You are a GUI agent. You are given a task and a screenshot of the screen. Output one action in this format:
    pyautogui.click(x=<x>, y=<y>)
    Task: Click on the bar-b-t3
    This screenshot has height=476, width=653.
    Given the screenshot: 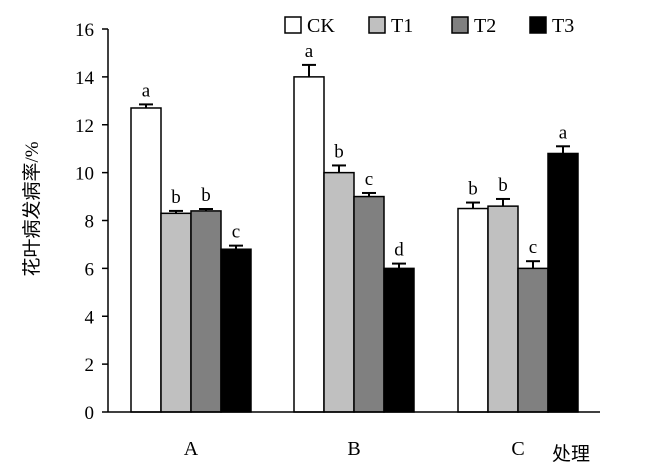 What is the action you would take?
    pyautogui.click(x=399, y=340)
    